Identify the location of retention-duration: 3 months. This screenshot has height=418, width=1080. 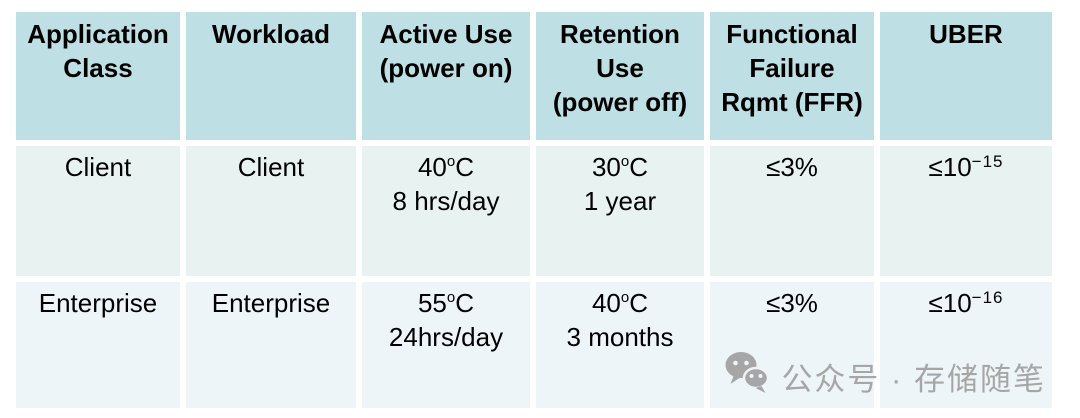
(620, 337).